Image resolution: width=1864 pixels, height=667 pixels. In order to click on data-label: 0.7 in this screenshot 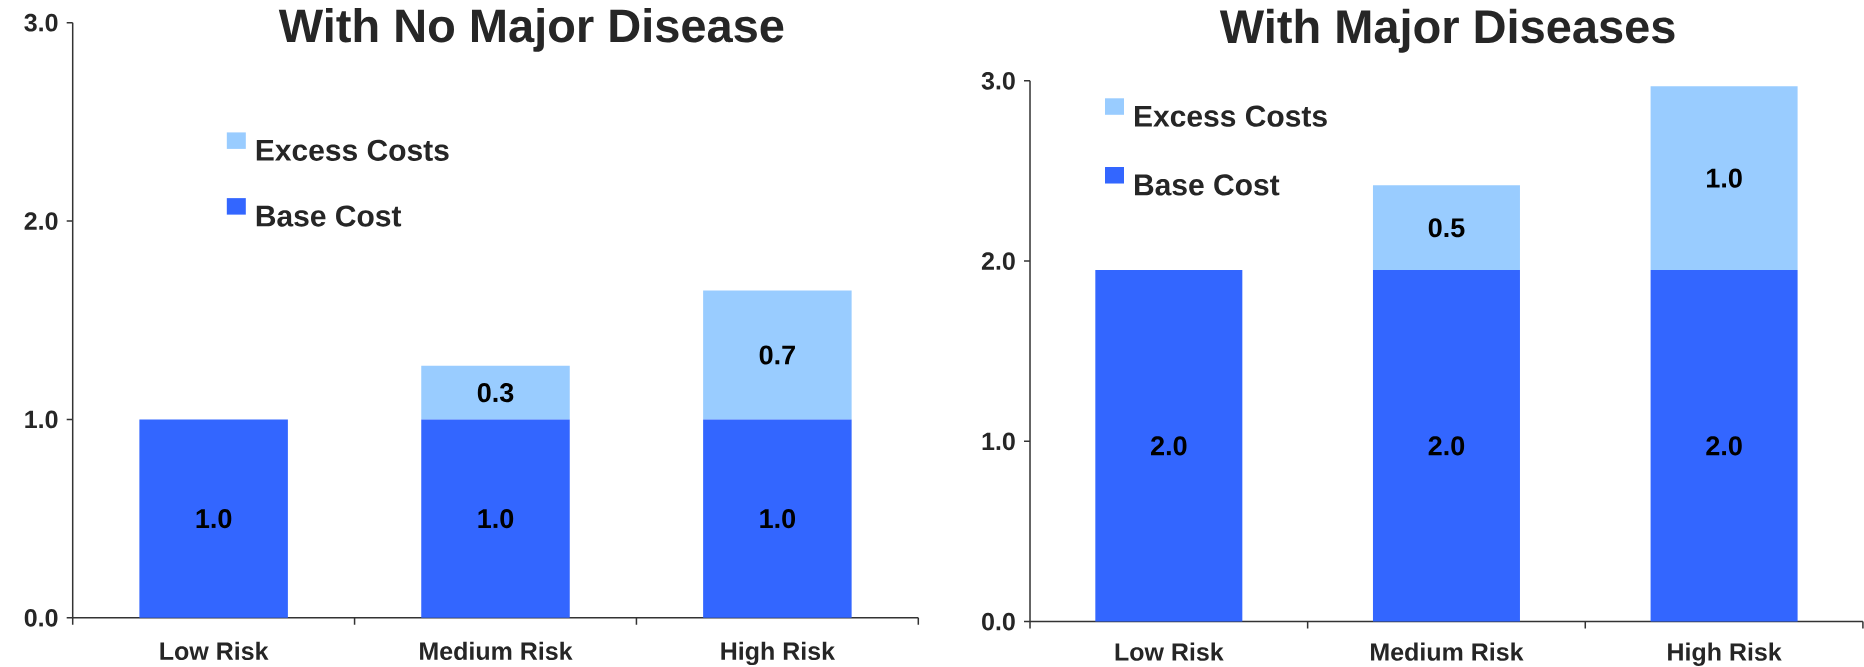, I will do `click(777, 355)`.